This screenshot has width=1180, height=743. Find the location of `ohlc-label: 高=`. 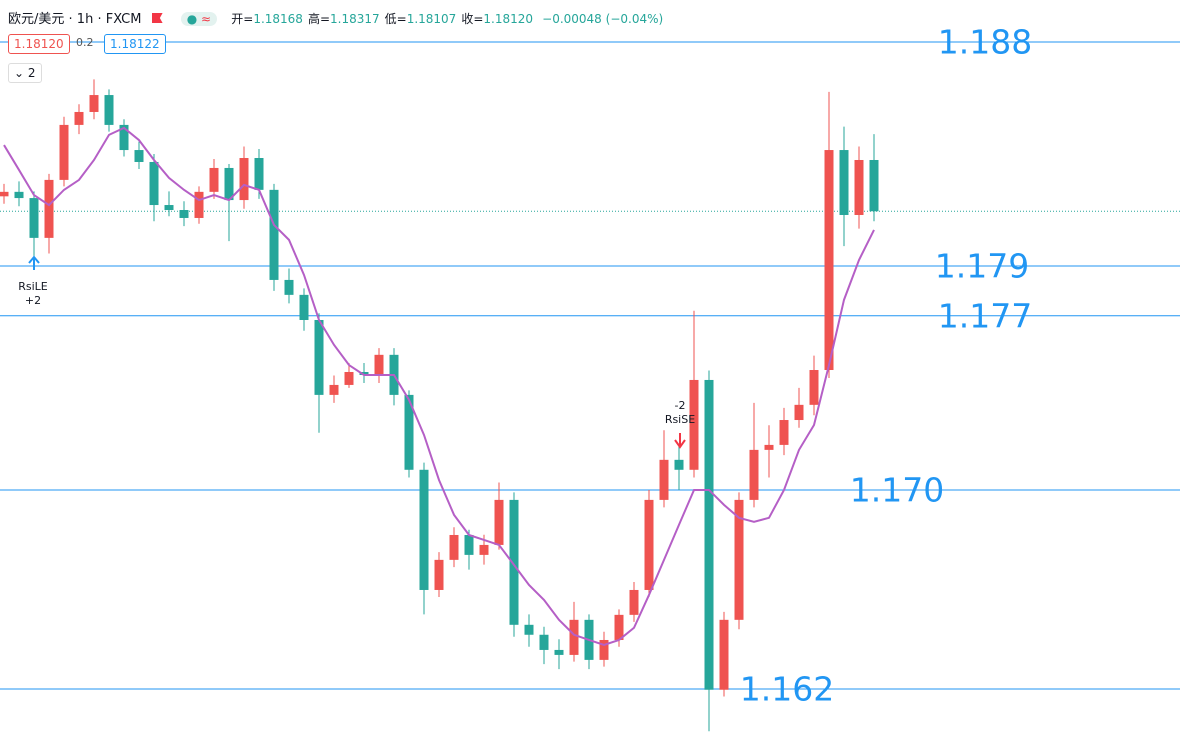

ohlc-label: 高= is located at coordinates (318, 19).